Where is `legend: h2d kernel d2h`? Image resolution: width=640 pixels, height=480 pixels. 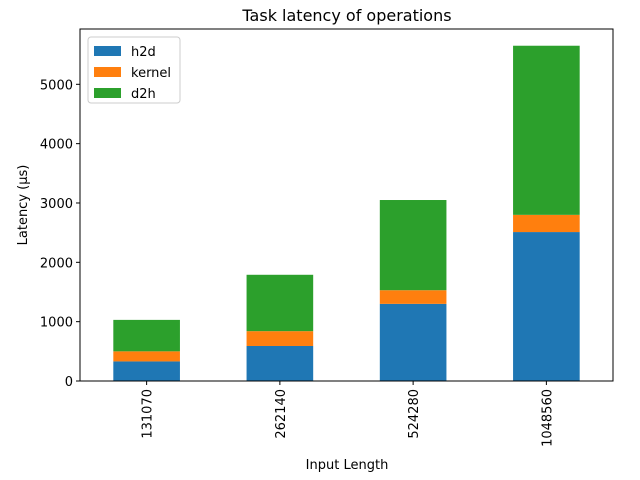 legend: h2d kernel d2h is located at coordinates (134, 70).